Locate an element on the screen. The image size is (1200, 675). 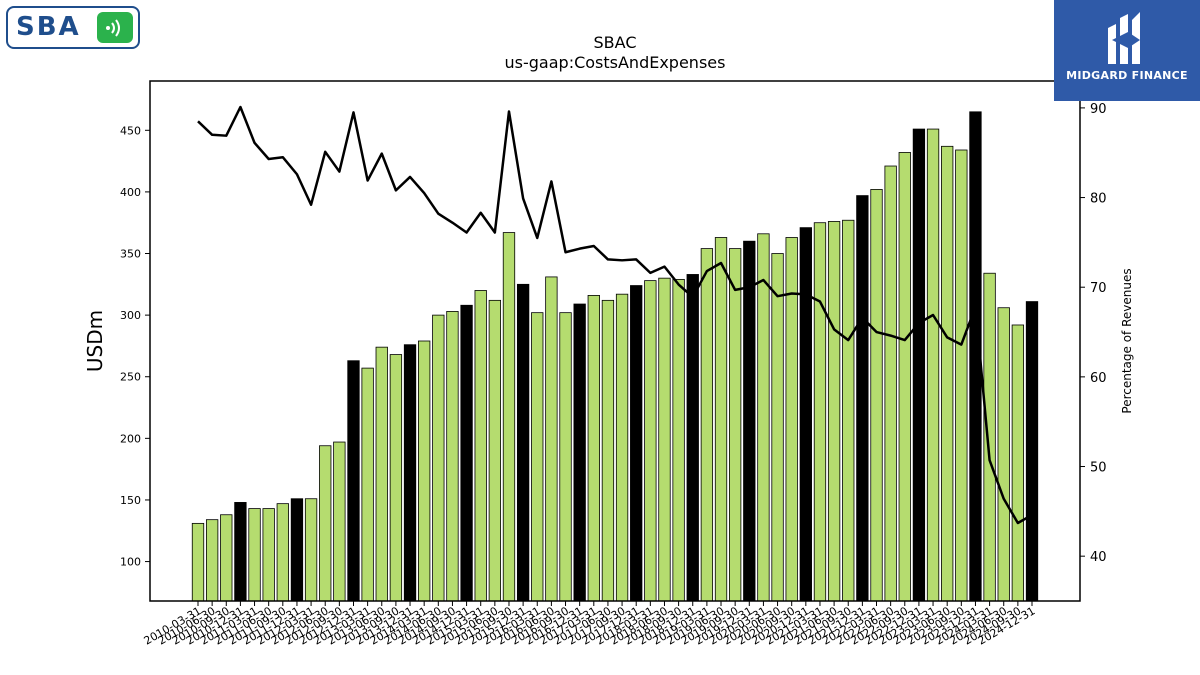
y-tick-label: 450 is located at coordinates (130, 130).